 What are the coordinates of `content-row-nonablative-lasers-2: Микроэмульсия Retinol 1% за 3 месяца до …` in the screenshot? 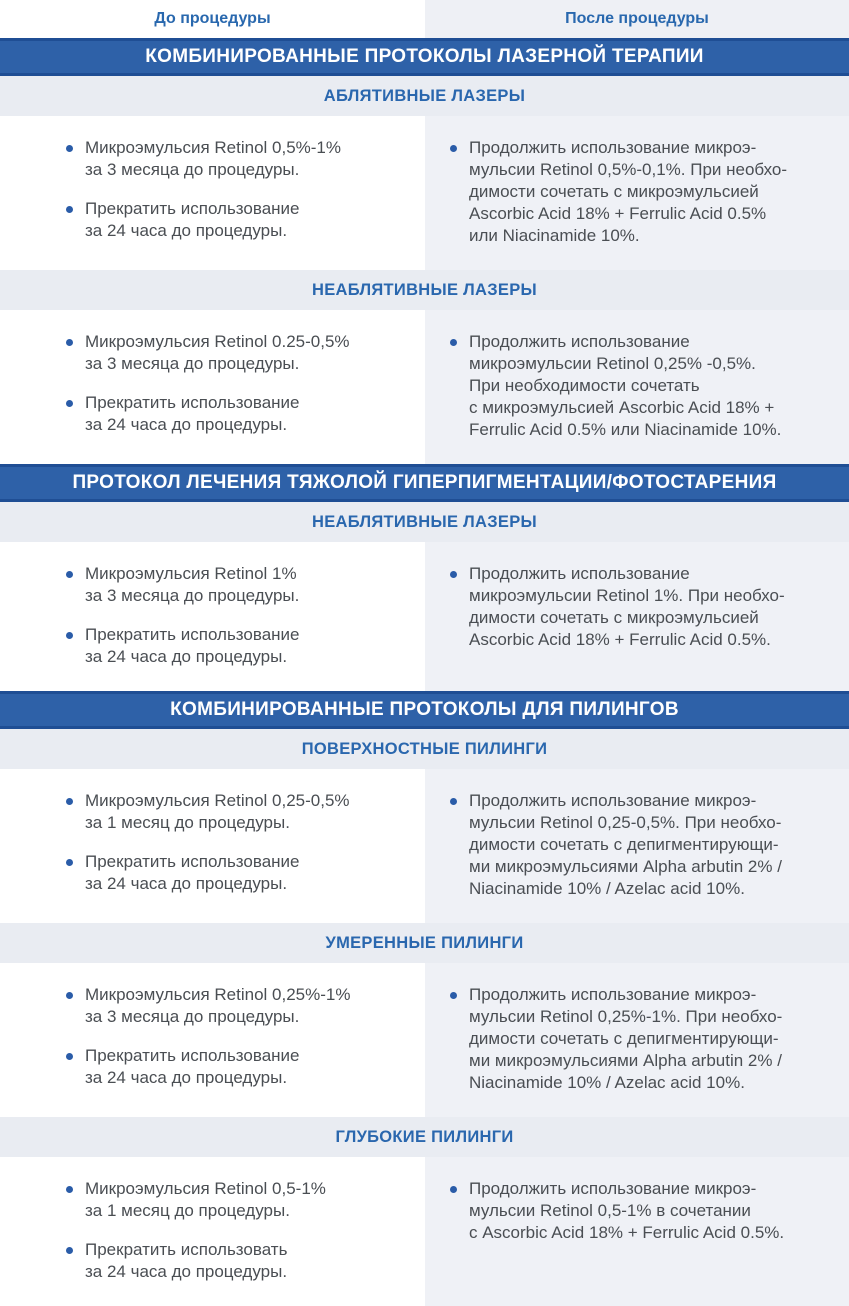 It's located at (424, 616).